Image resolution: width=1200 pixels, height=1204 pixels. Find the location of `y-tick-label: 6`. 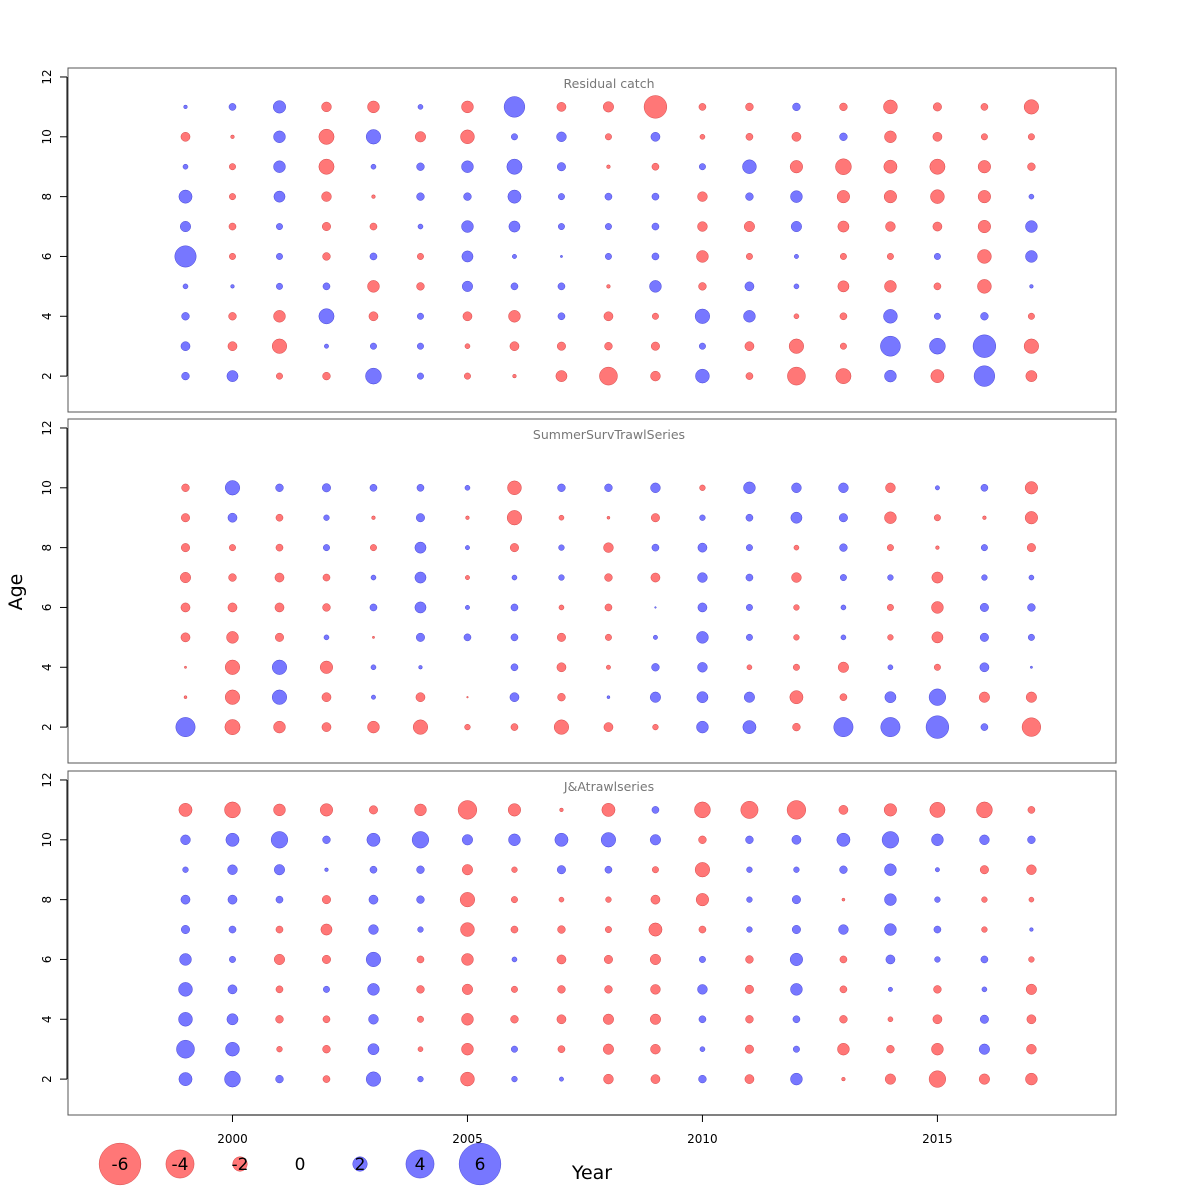

y-tick-label: 6 is located at coordinates (47, 608).